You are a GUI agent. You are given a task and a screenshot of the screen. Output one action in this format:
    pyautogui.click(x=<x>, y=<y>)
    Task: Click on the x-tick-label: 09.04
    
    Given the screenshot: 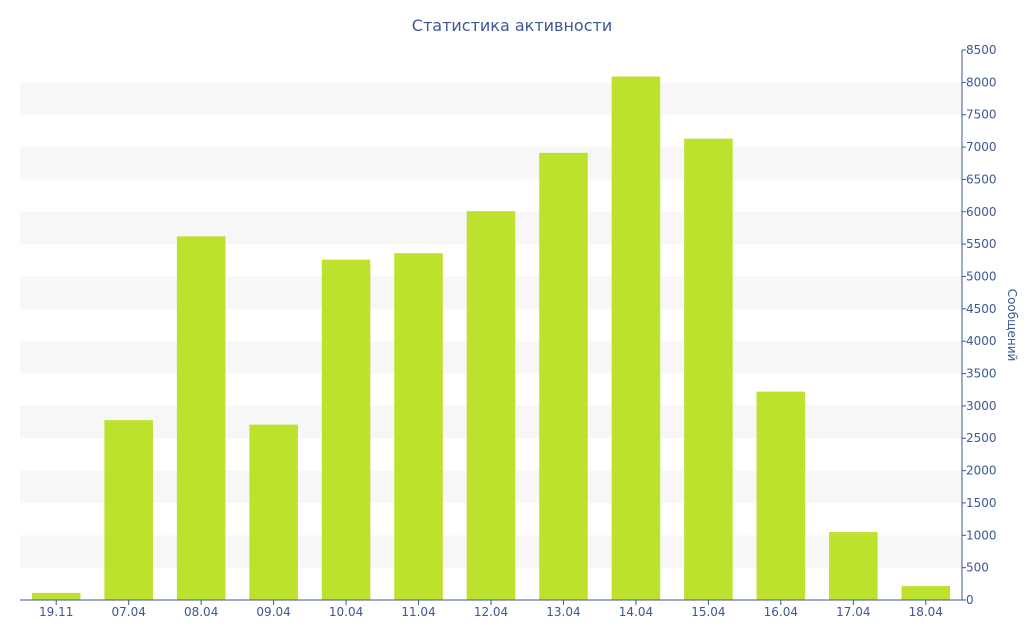 What is the action you would take?
    pyautogui.click(x=273, y=612)
    